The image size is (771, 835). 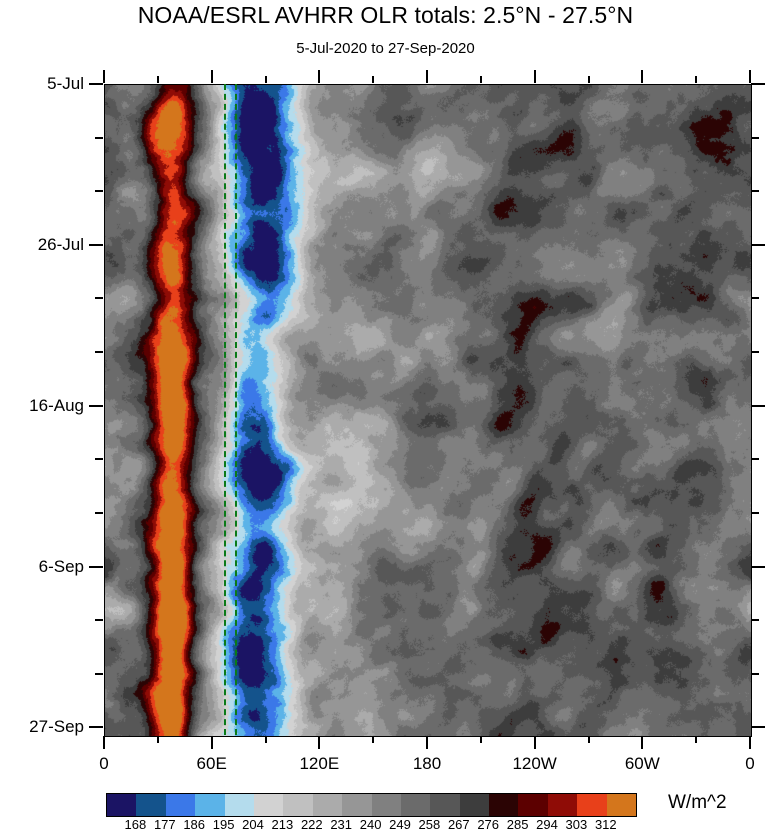 I want to click on x-axis-tick-label: 120E, so click(x=319, y=763).